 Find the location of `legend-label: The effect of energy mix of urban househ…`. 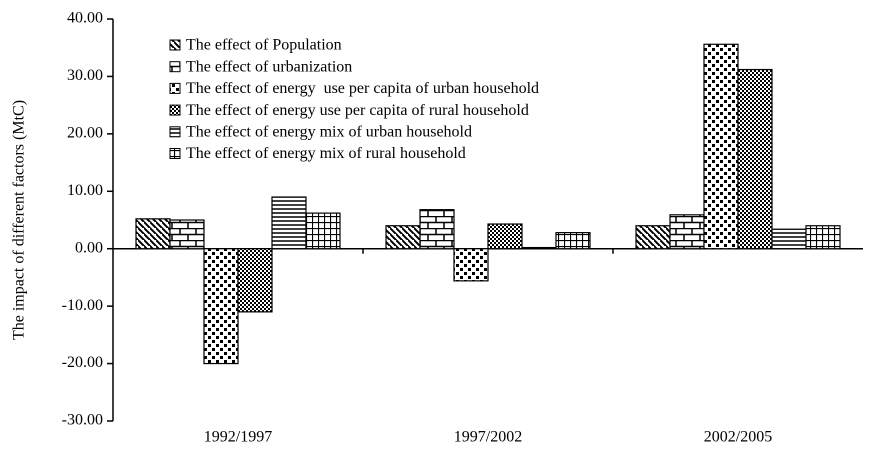

legend-label: The effect of energy mix of urban househ… is located at coordinates (329, 131).